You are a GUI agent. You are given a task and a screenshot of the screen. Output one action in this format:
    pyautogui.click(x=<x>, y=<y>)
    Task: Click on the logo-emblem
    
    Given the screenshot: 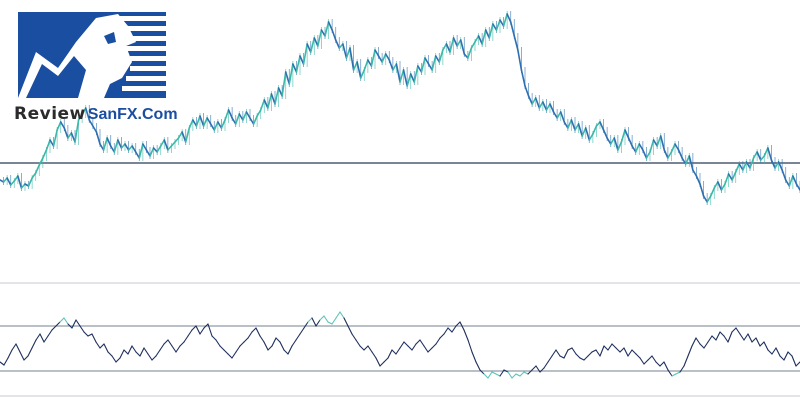 What is the action you would take?
    pyautogui.click(x=92, y=55)
    